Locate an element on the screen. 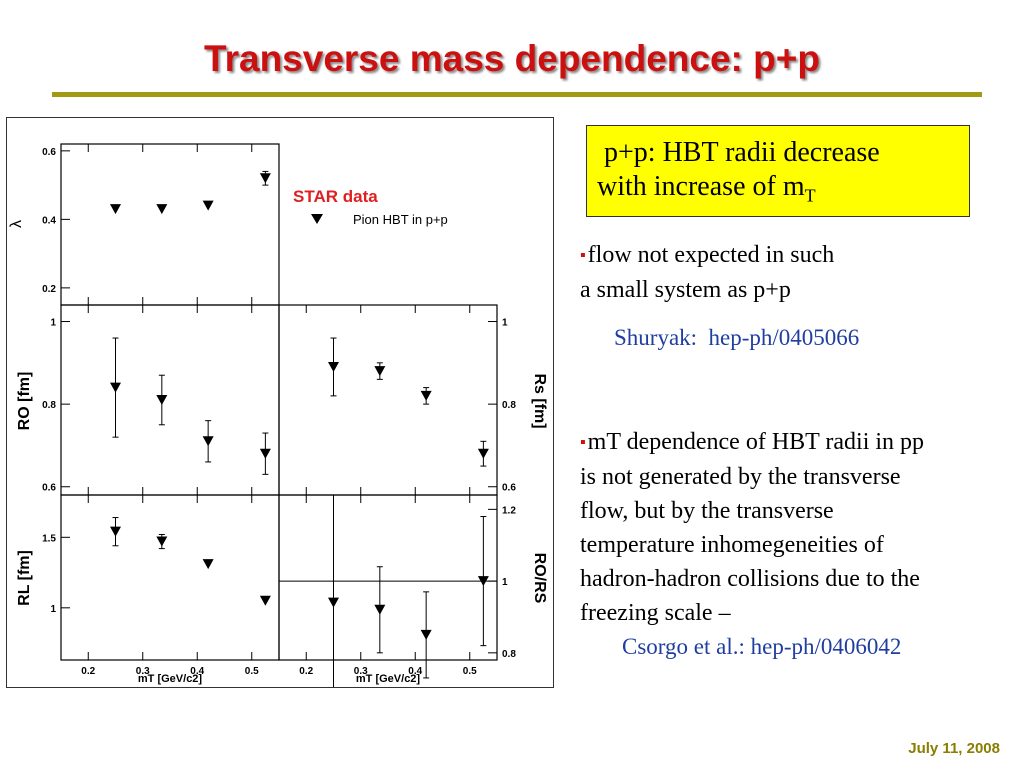 The height and width of the screenshot is (768, 1024). y-tick-label: 1.2 is located at coordinates (509, 510).